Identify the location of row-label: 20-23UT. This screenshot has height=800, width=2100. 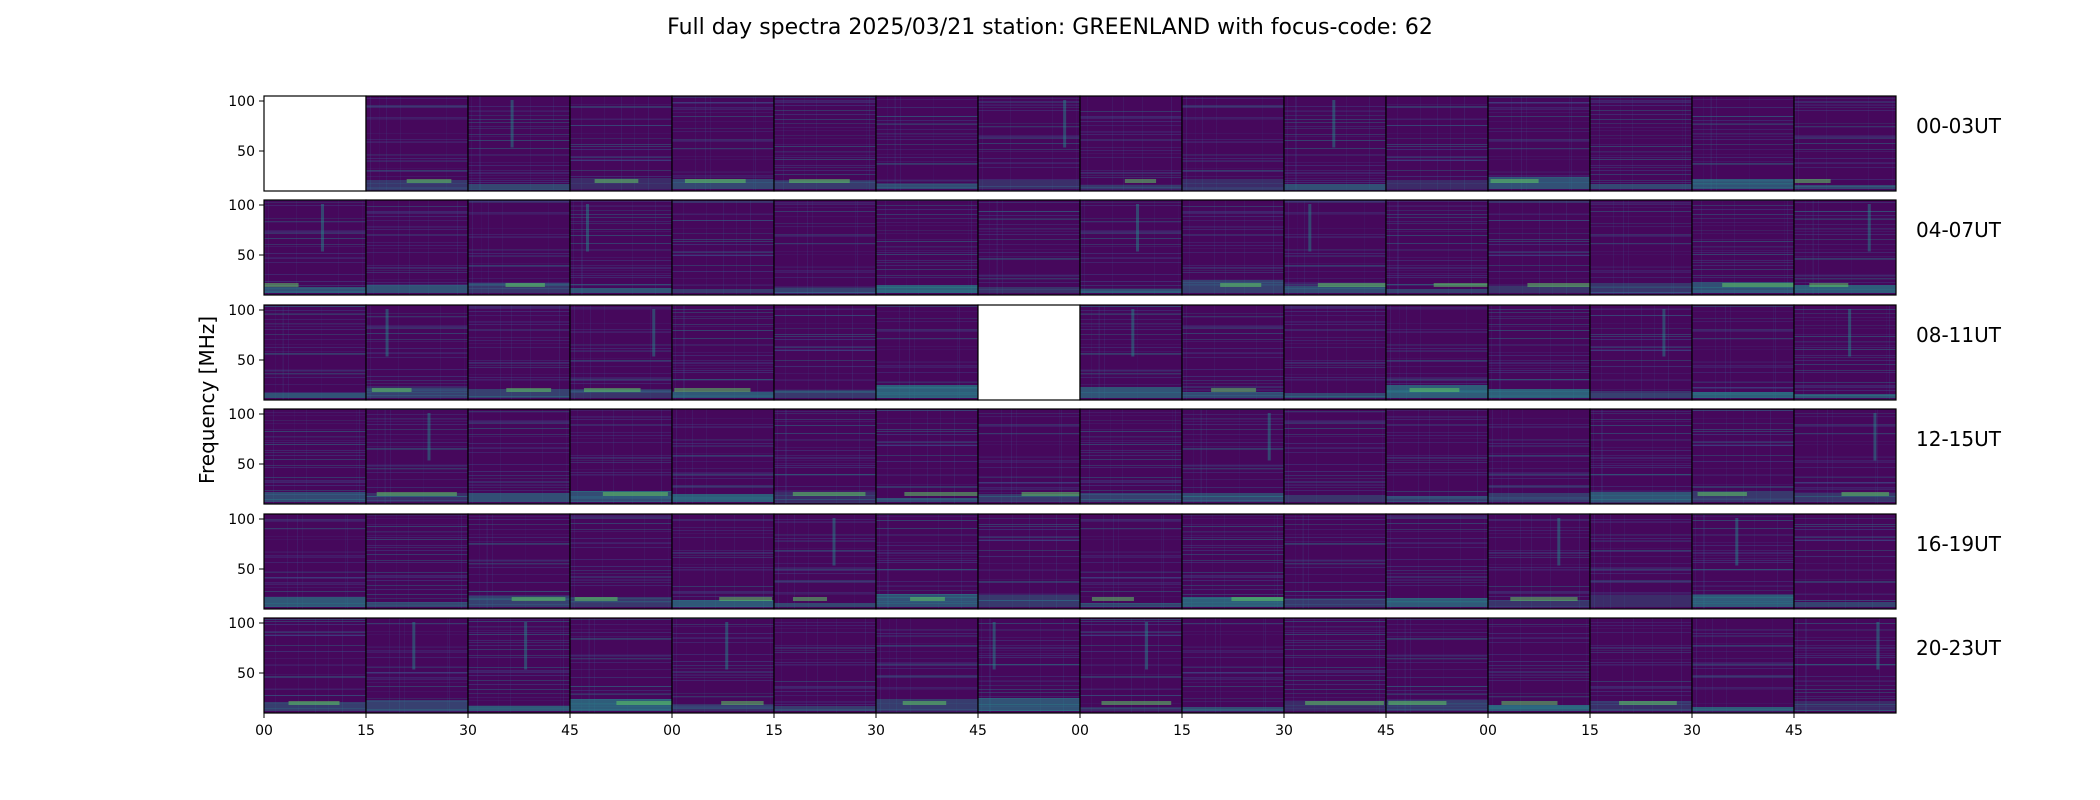
(1959, 648).